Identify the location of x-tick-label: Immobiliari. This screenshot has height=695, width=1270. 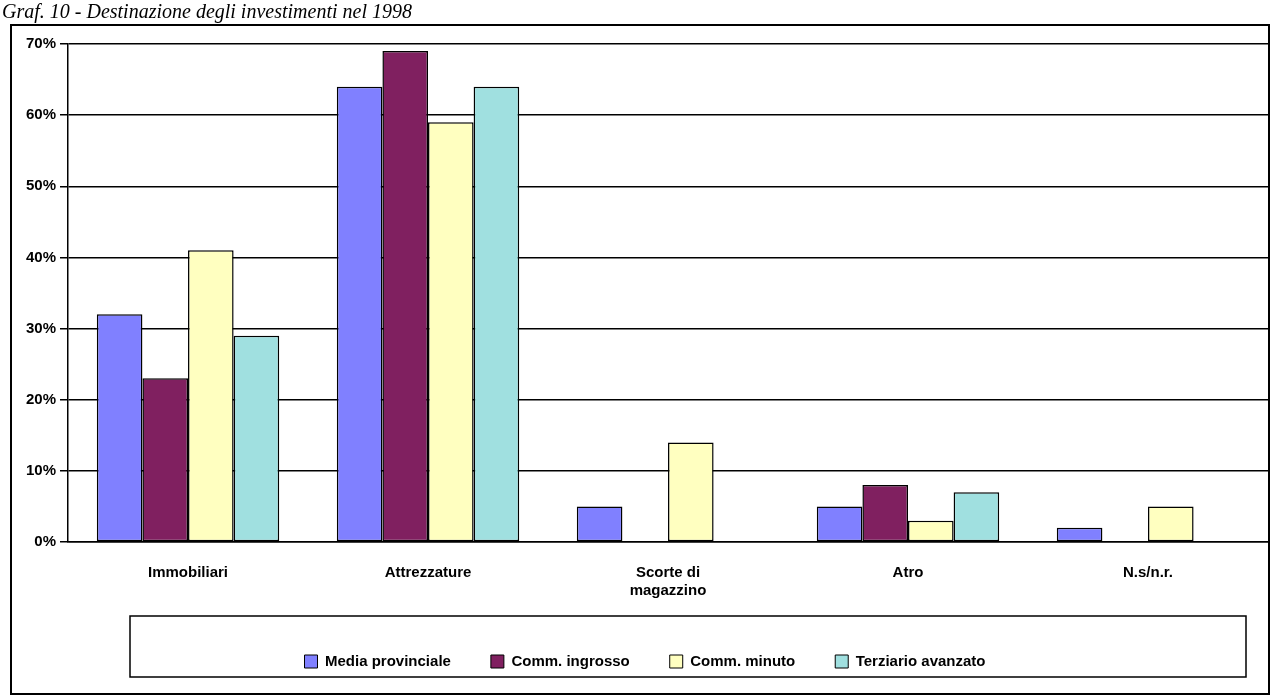
(188, 572).